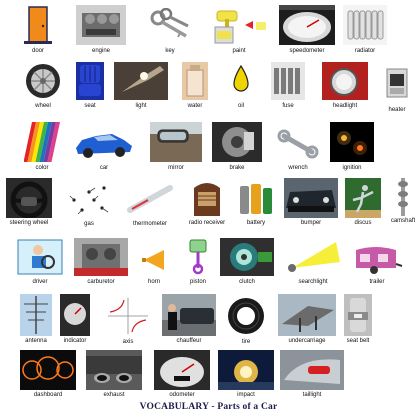 Image resolution: width=417 pixels, height=417 pixels. What do you see at coordinates (90, 81) in the screenshot?
I see `seat-image` at bounding box center [90, 81].